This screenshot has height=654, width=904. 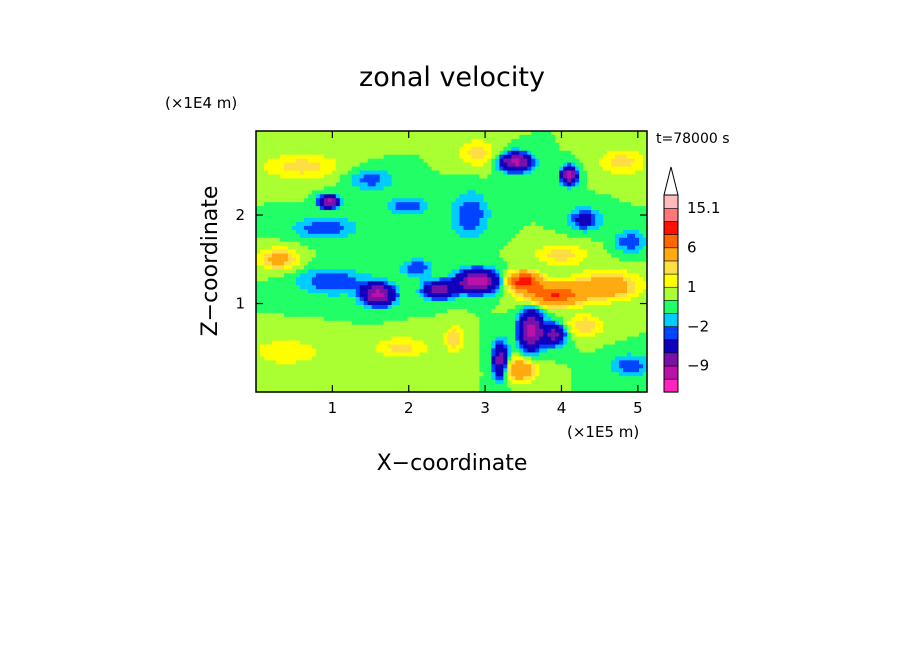 I want to click on chart-title: zonal velocity, so click(x=452, y=77).